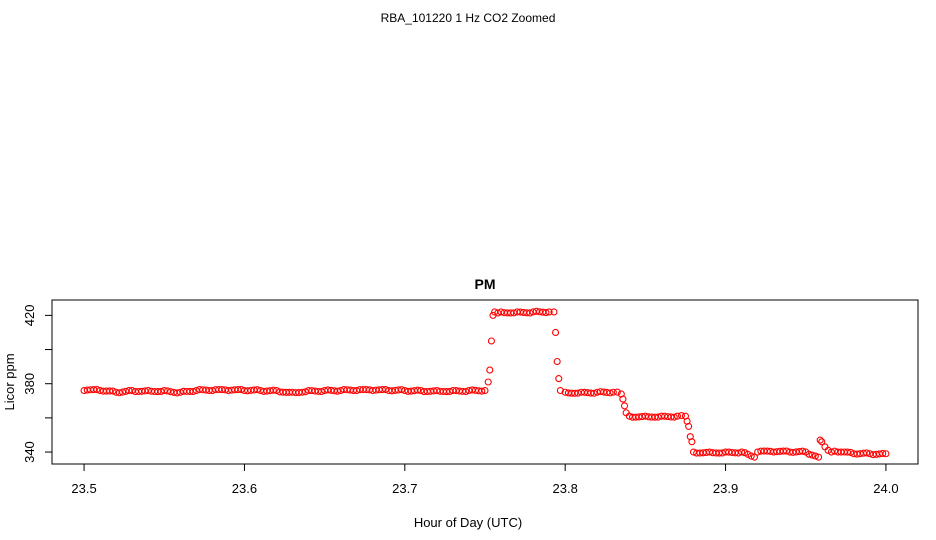  Describe the element at coordinates (468, 522) in the screenshot. I see `x-axis-label: Hour of Day (UTC)` at that location.